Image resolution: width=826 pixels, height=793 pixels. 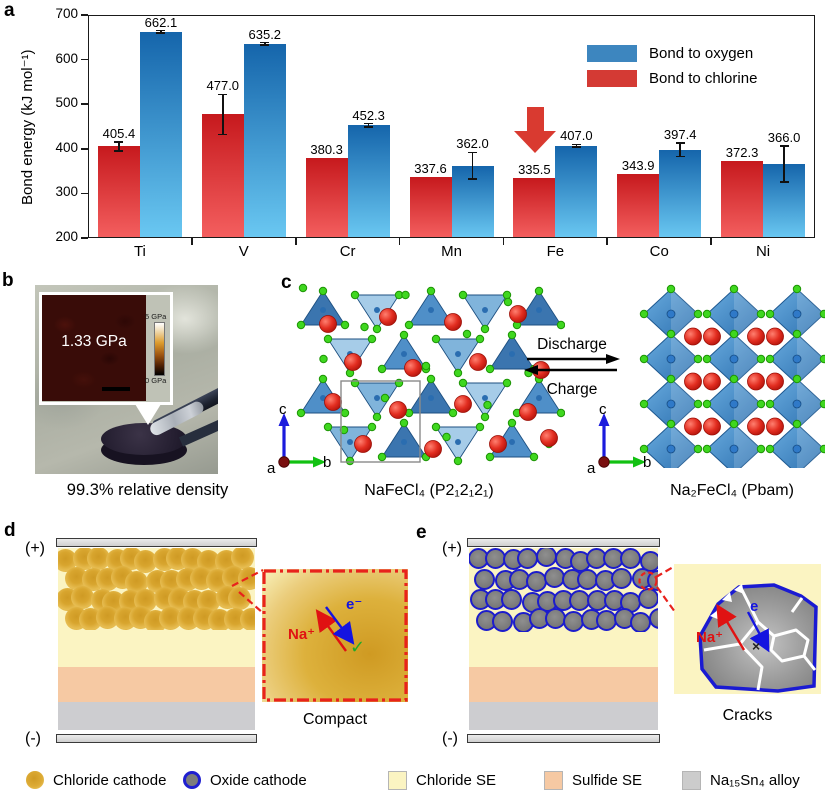 I want to click on y-tick-label: 700, so click(x=66, y=13).